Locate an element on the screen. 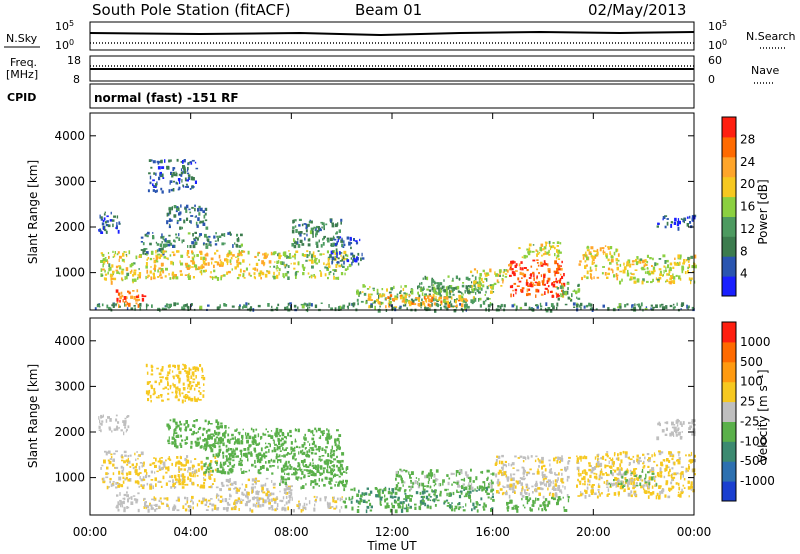 The height and width of the screenshot is (554, 800). freq-label-1: Freq. is located at coordinates (23, 62).